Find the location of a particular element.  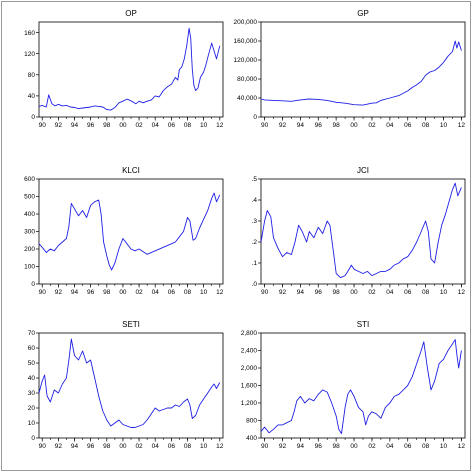

x-tick-label-sti: 92 is located at coordinates (283, 446).